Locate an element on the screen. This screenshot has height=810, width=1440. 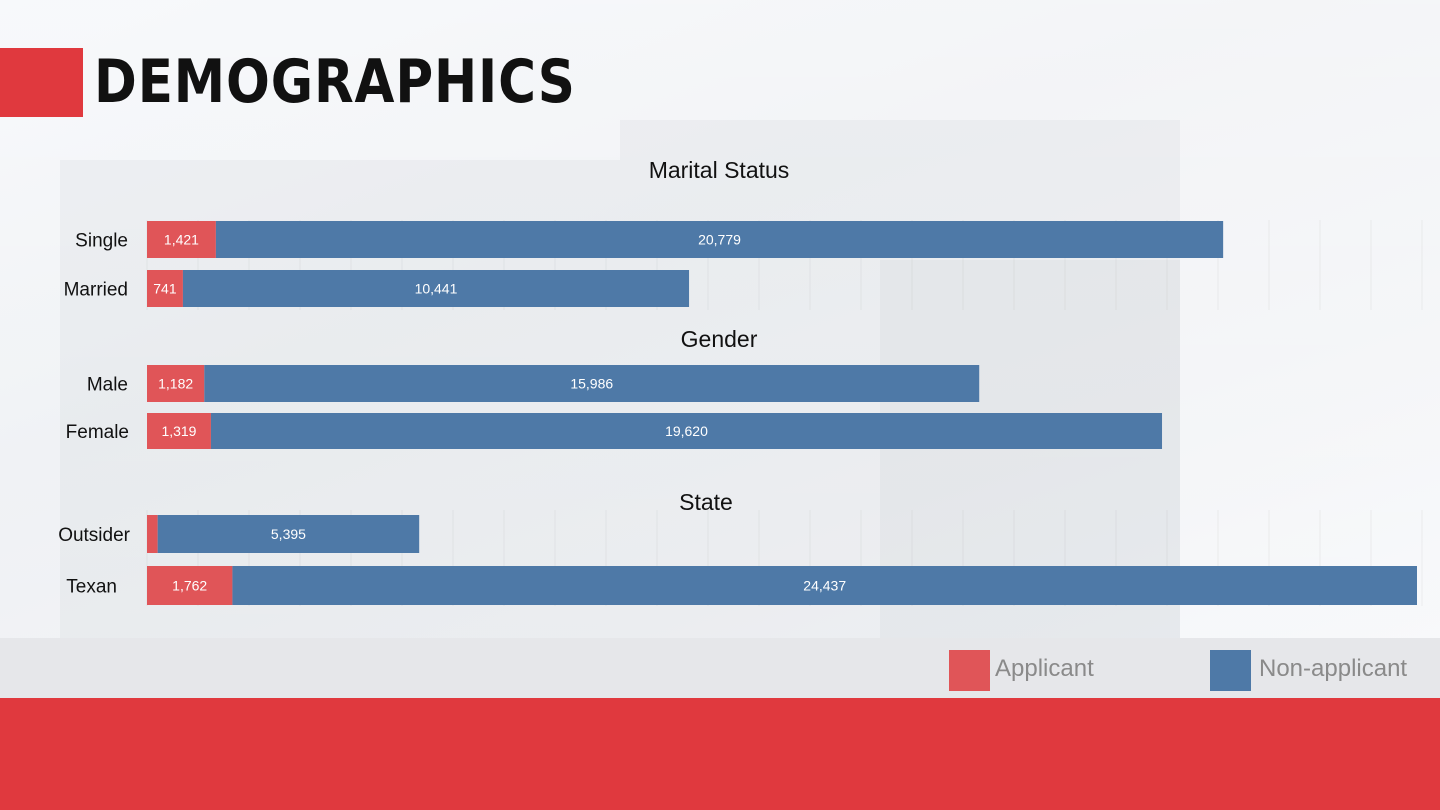
legend-label-non-applicant: Non-applicant is located at coordinates (1333, 668).